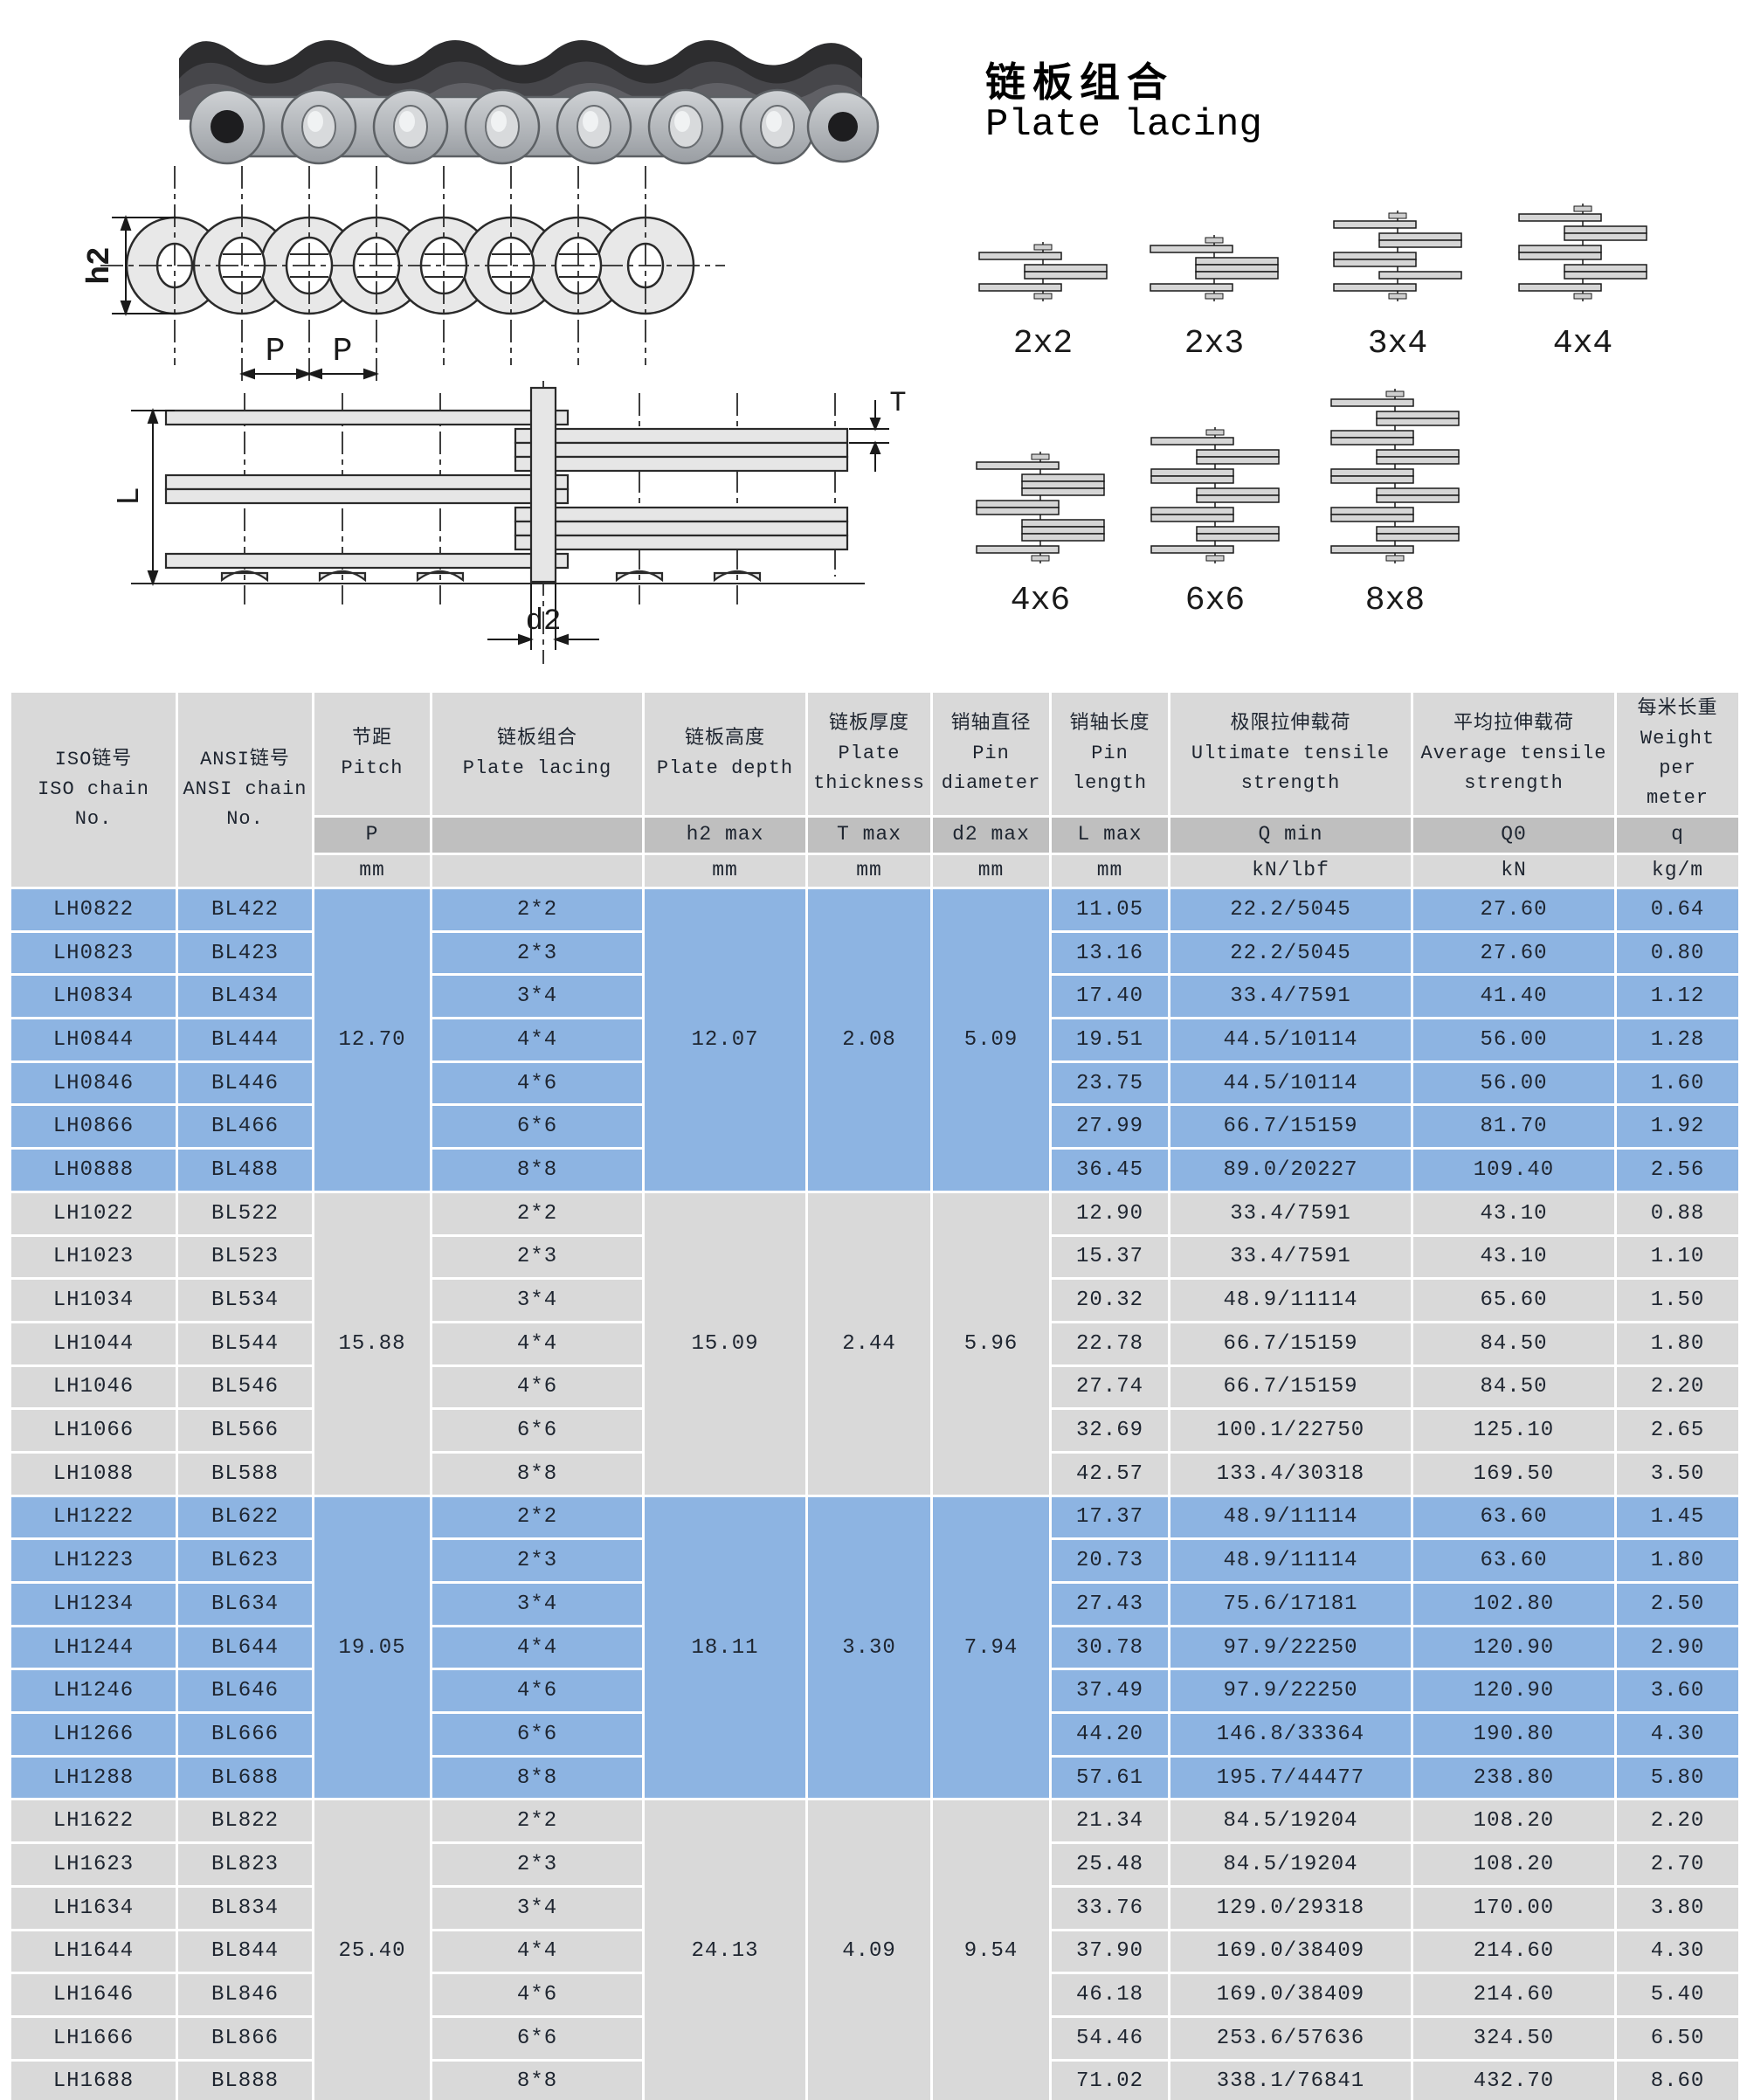 The width and height of the screenshot is (1747, 2100). I want to click on cell-pin-length: 71.02, so click(1109, 2079).